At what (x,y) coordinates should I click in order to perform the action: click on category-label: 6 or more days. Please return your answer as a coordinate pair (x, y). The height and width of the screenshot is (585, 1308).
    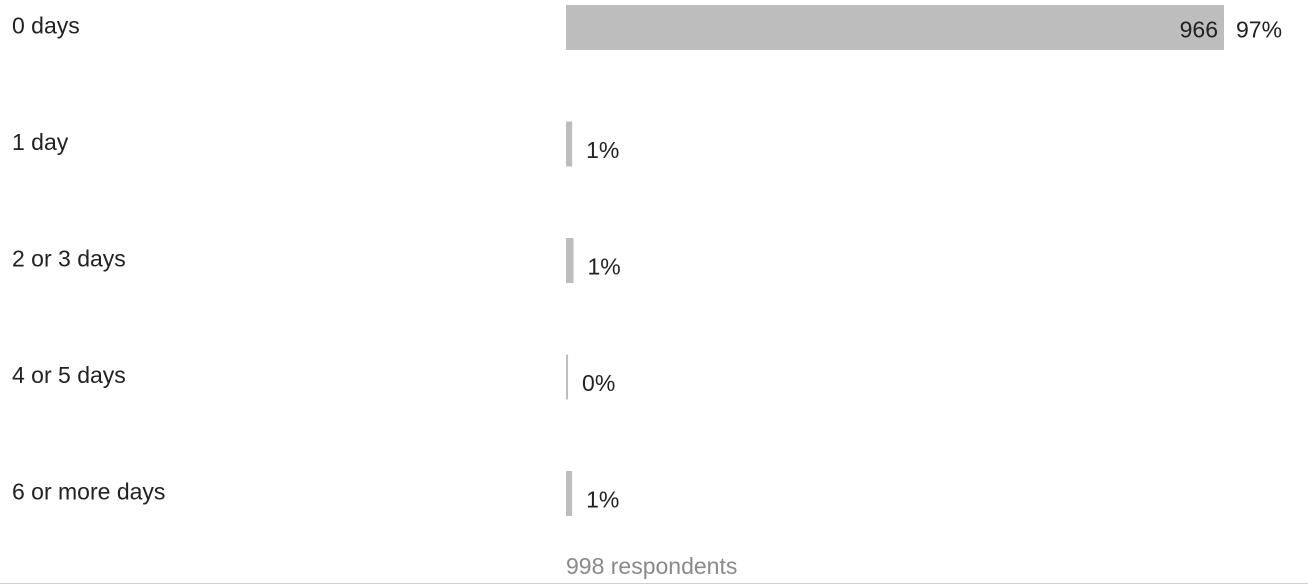
    Looking at the image, I should click on (88, 492).